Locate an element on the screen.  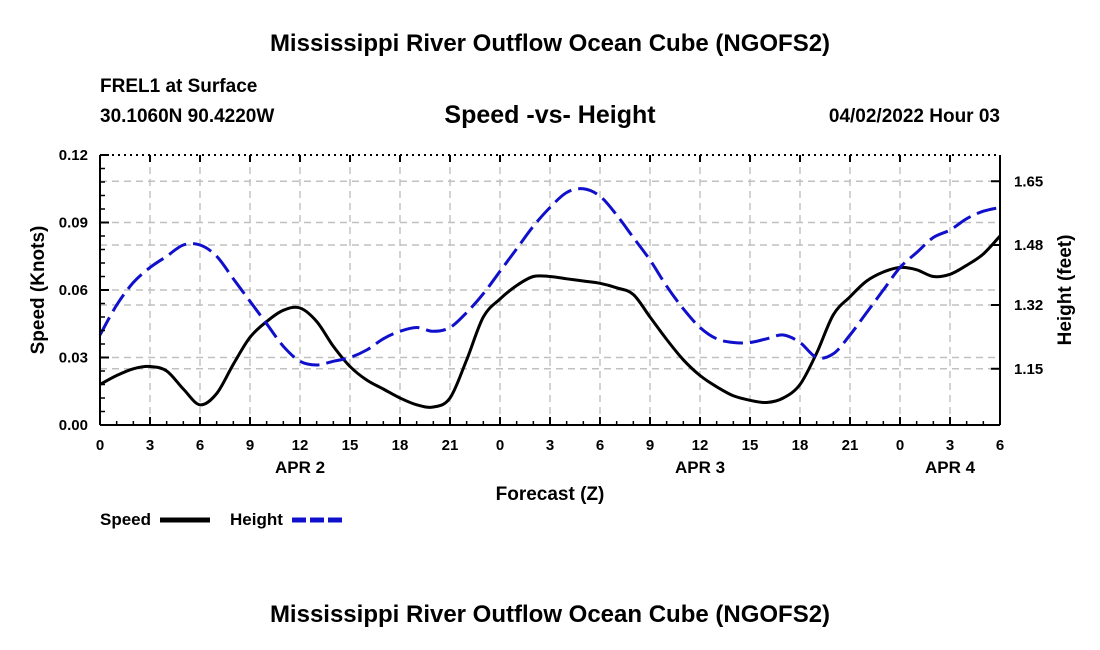
y-right-tick-label: 1.32 is located at coordinates (1028, 305).